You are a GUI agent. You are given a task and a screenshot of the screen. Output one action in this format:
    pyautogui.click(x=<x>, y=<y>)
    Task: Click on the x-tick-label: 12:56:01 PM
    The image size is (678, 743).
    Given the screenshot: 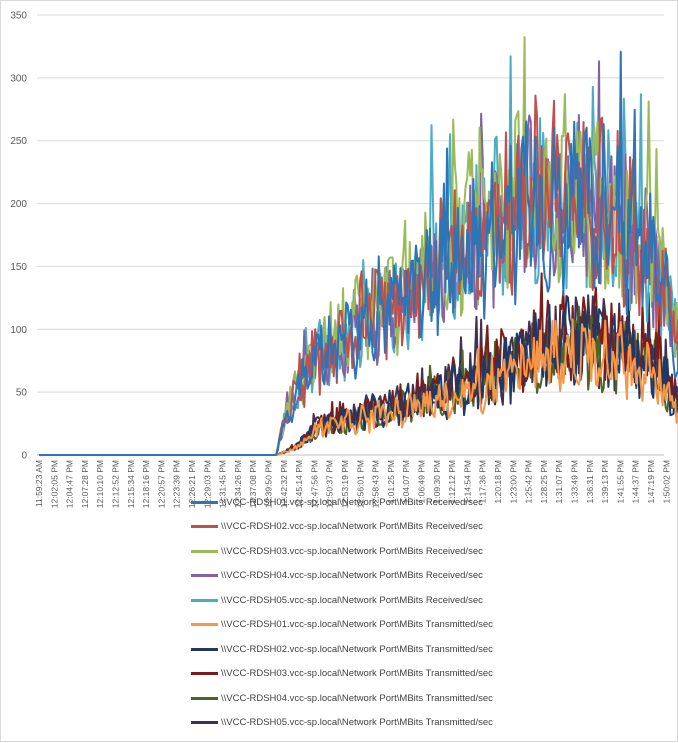 What is the action you would take?
    pyautogui.click(x=360, y=484)
    